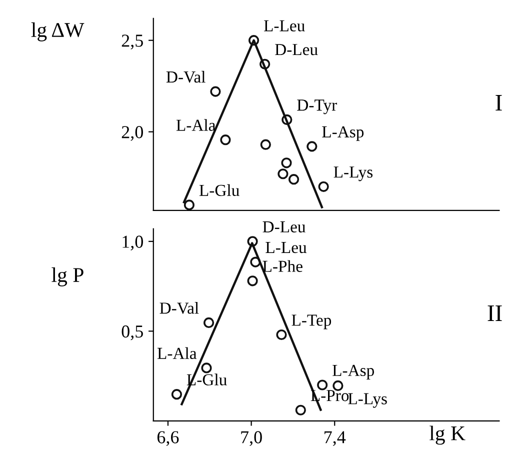  Describe the element at coordinates (448, 435) in the screenshot. I see `x-axis-title: lg K` at that location.